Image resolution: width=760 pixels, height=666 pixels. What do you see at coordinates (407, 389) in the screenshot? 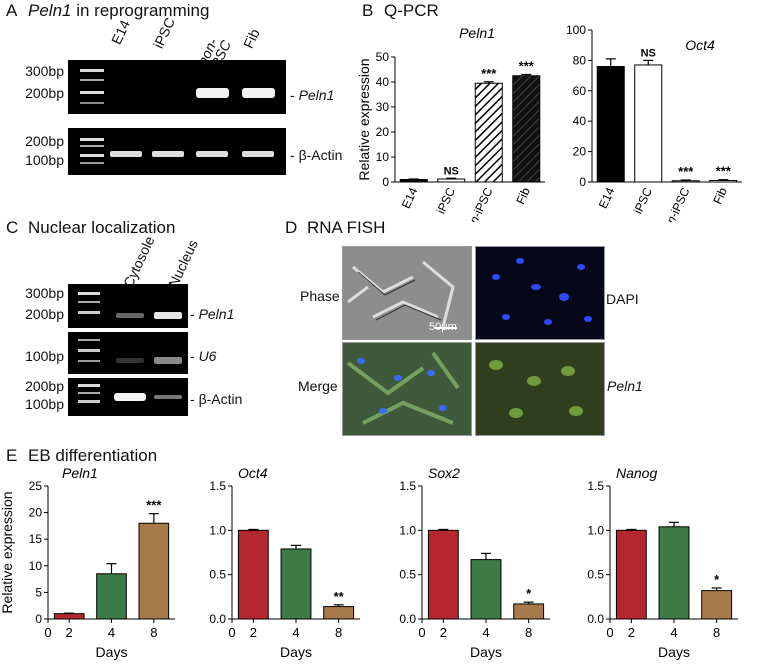
I see `micrograph-merge` at bounding box center [407, 389].